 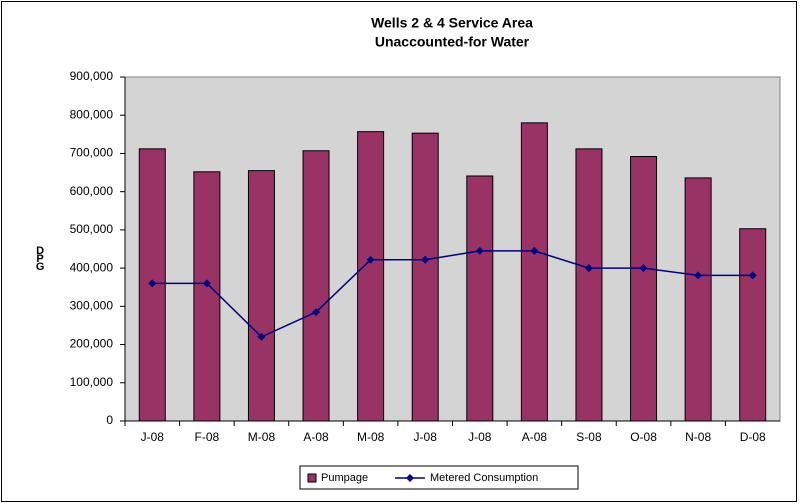 I want to click on y-tick-label: 400,000, so click(x=92, y=267).